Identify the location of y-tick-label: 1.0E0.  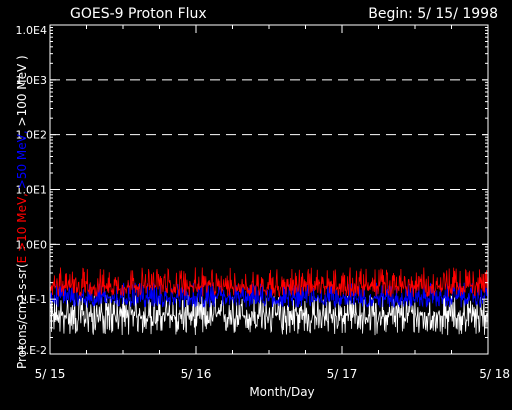
(31, 244).